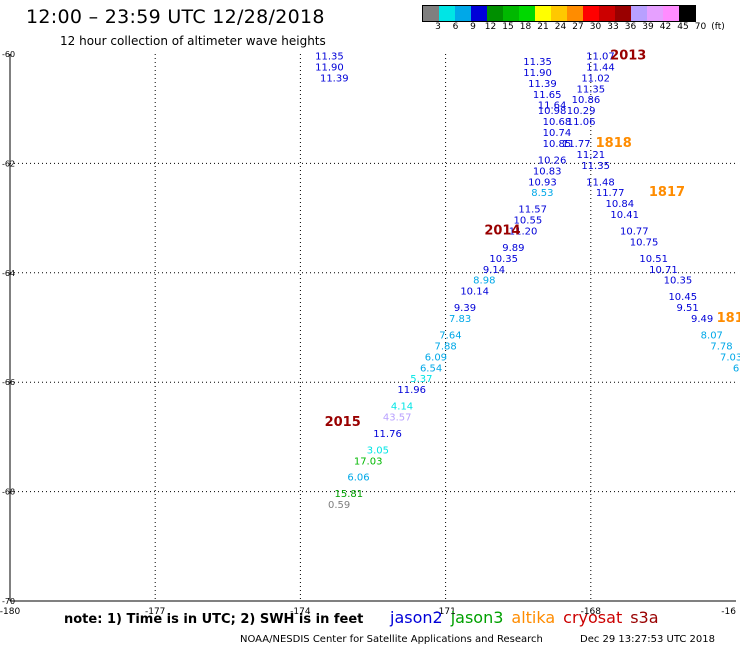  Describe the element at coordinates (648, 27) in the screenshot. I see `color-scale-label: 39` at that location.